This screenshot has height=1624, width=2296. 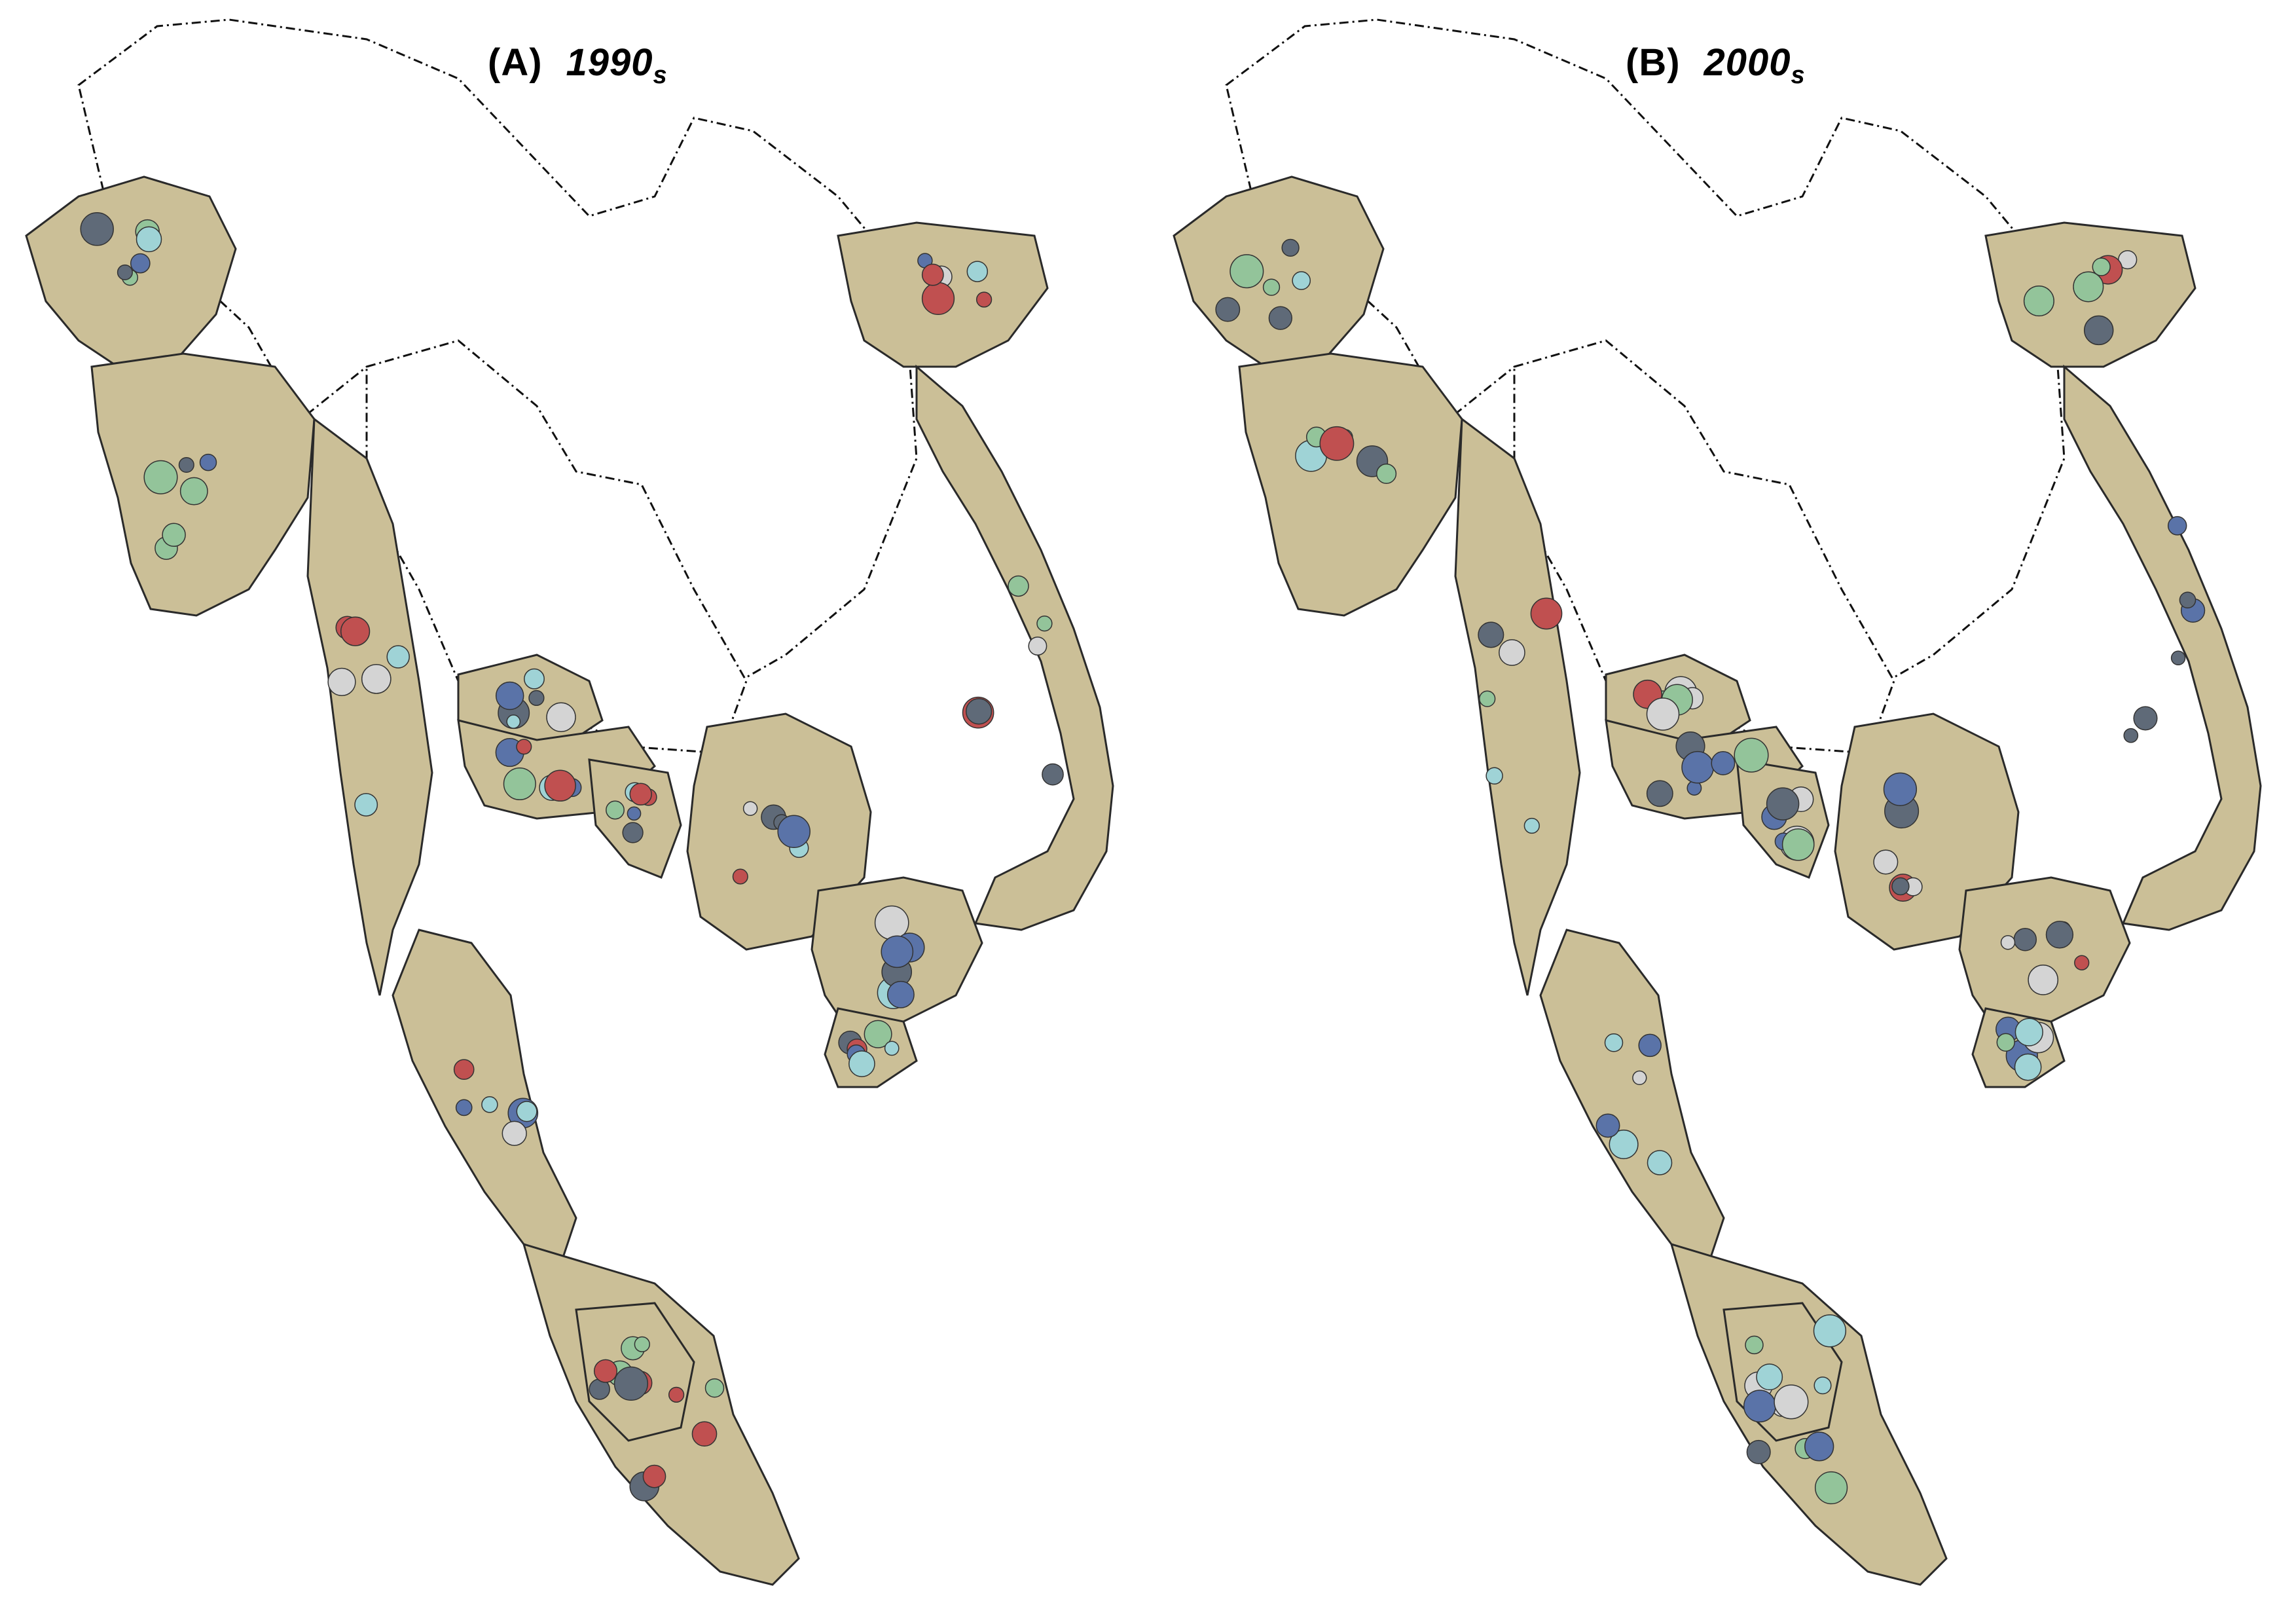 What do you see at coordinates (1798, 75) in the screenshot?
I see `panel-period-sub-b: s` at bounding box center [1798, 75].